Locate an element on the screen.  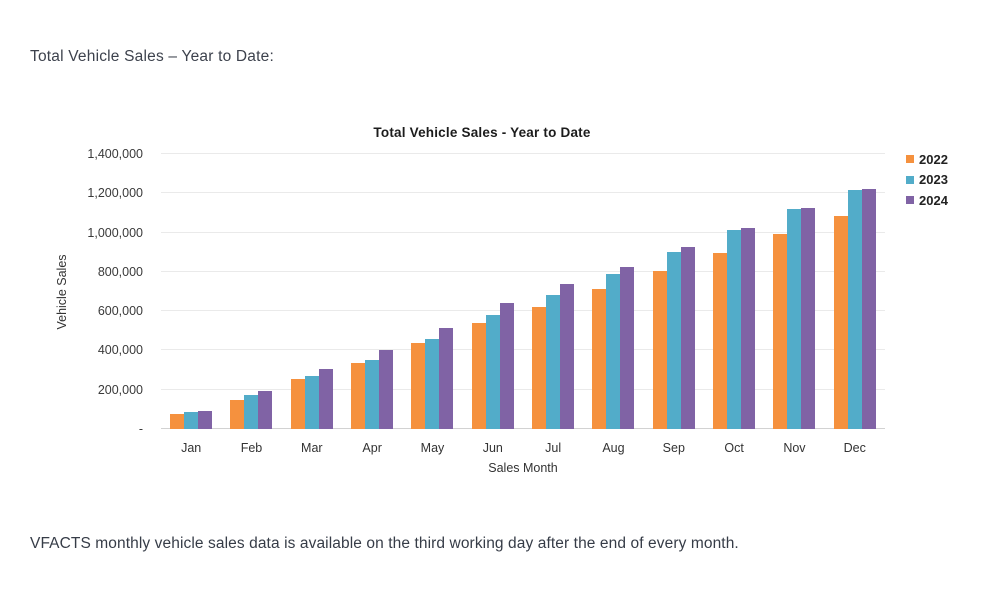
bar-group-may is located at coordinates (432, 291).